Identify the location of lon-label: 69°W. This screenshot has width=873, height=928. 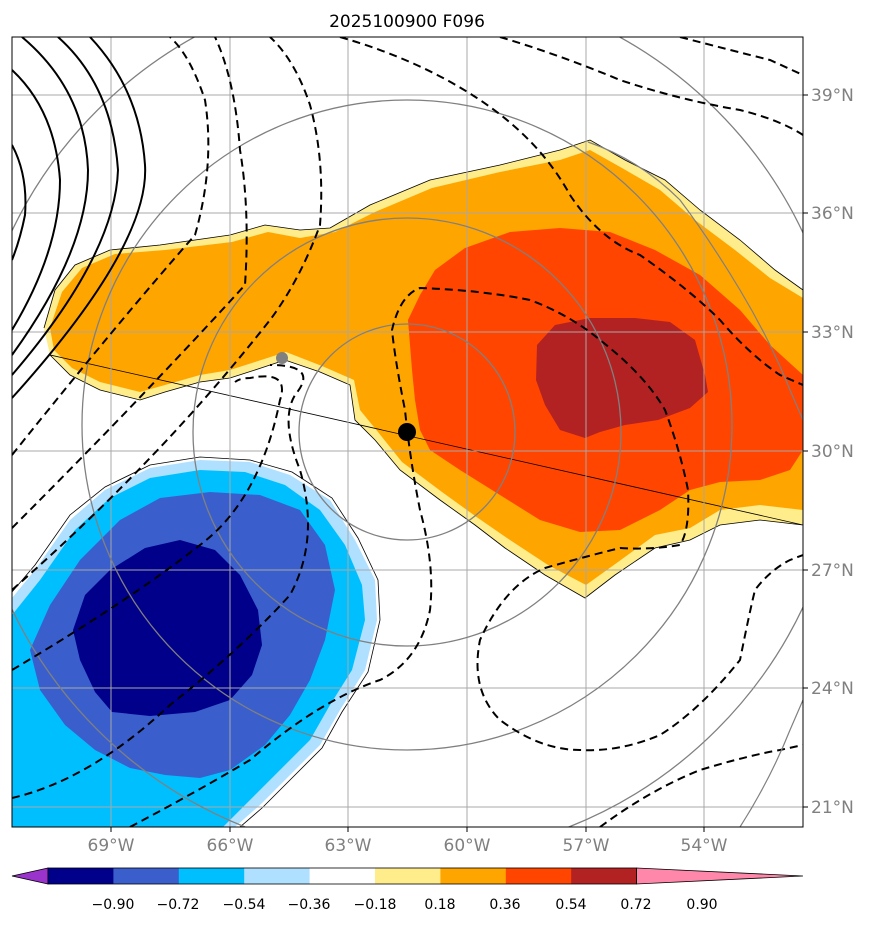
(111, 846).